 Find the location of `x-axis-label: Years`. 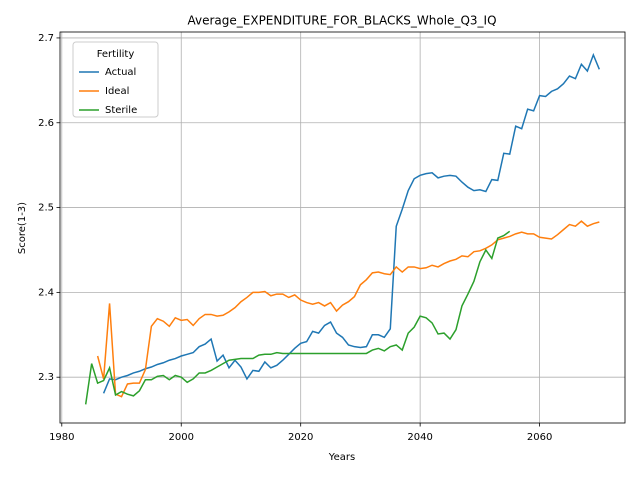

x-axis-label: Years is located at coordinates (341, 457).